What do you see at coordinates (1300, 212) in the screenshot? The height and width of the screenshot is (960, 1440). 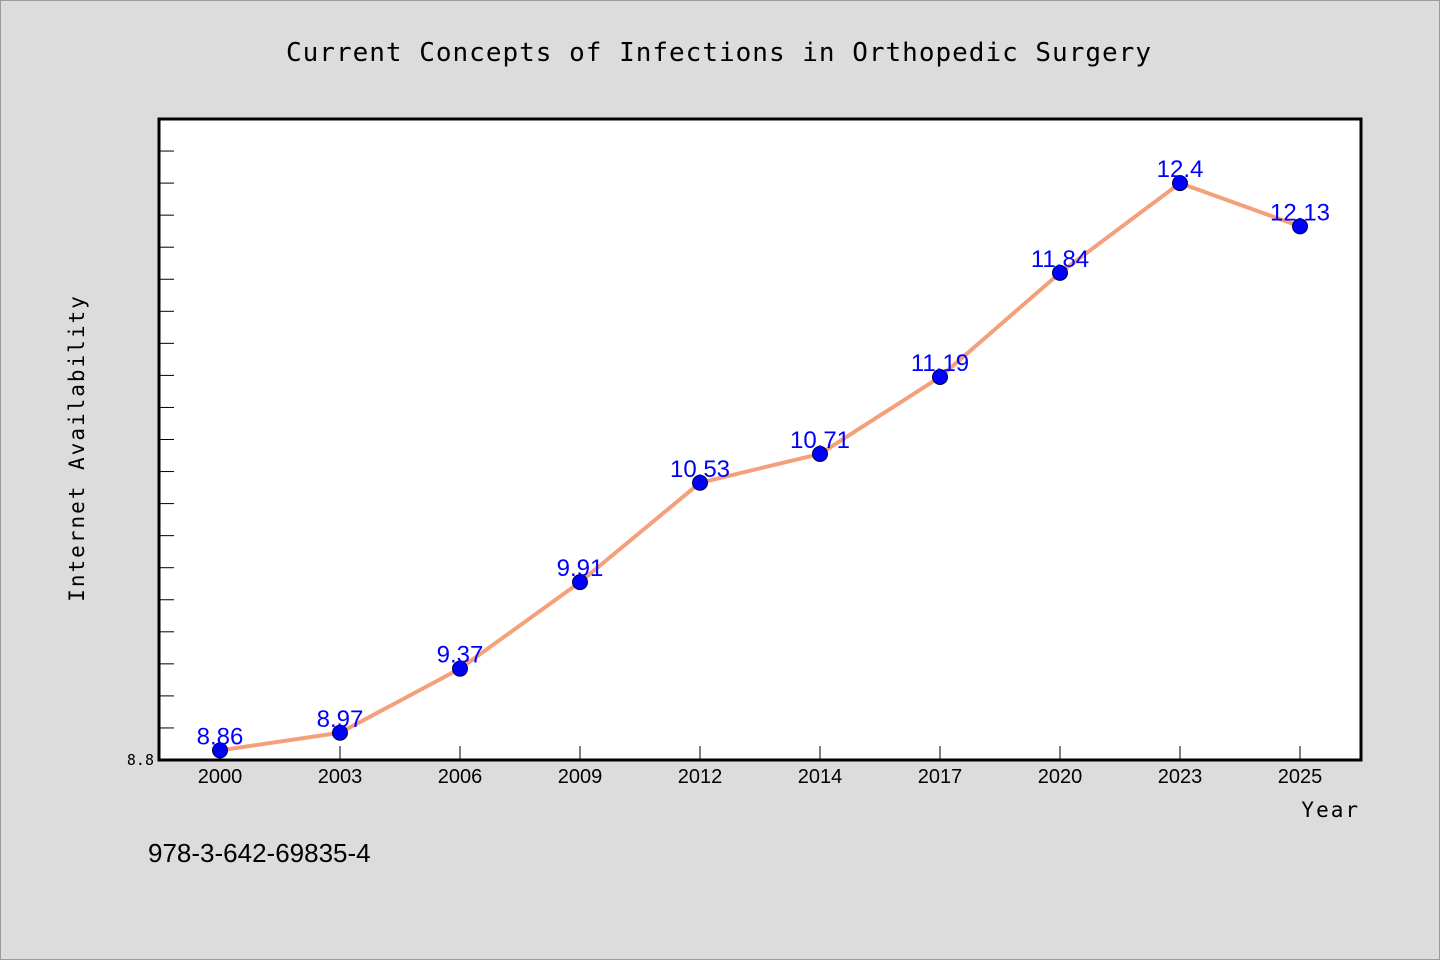 I see `data-label: 12.13` at bounding box center [1300, 212].